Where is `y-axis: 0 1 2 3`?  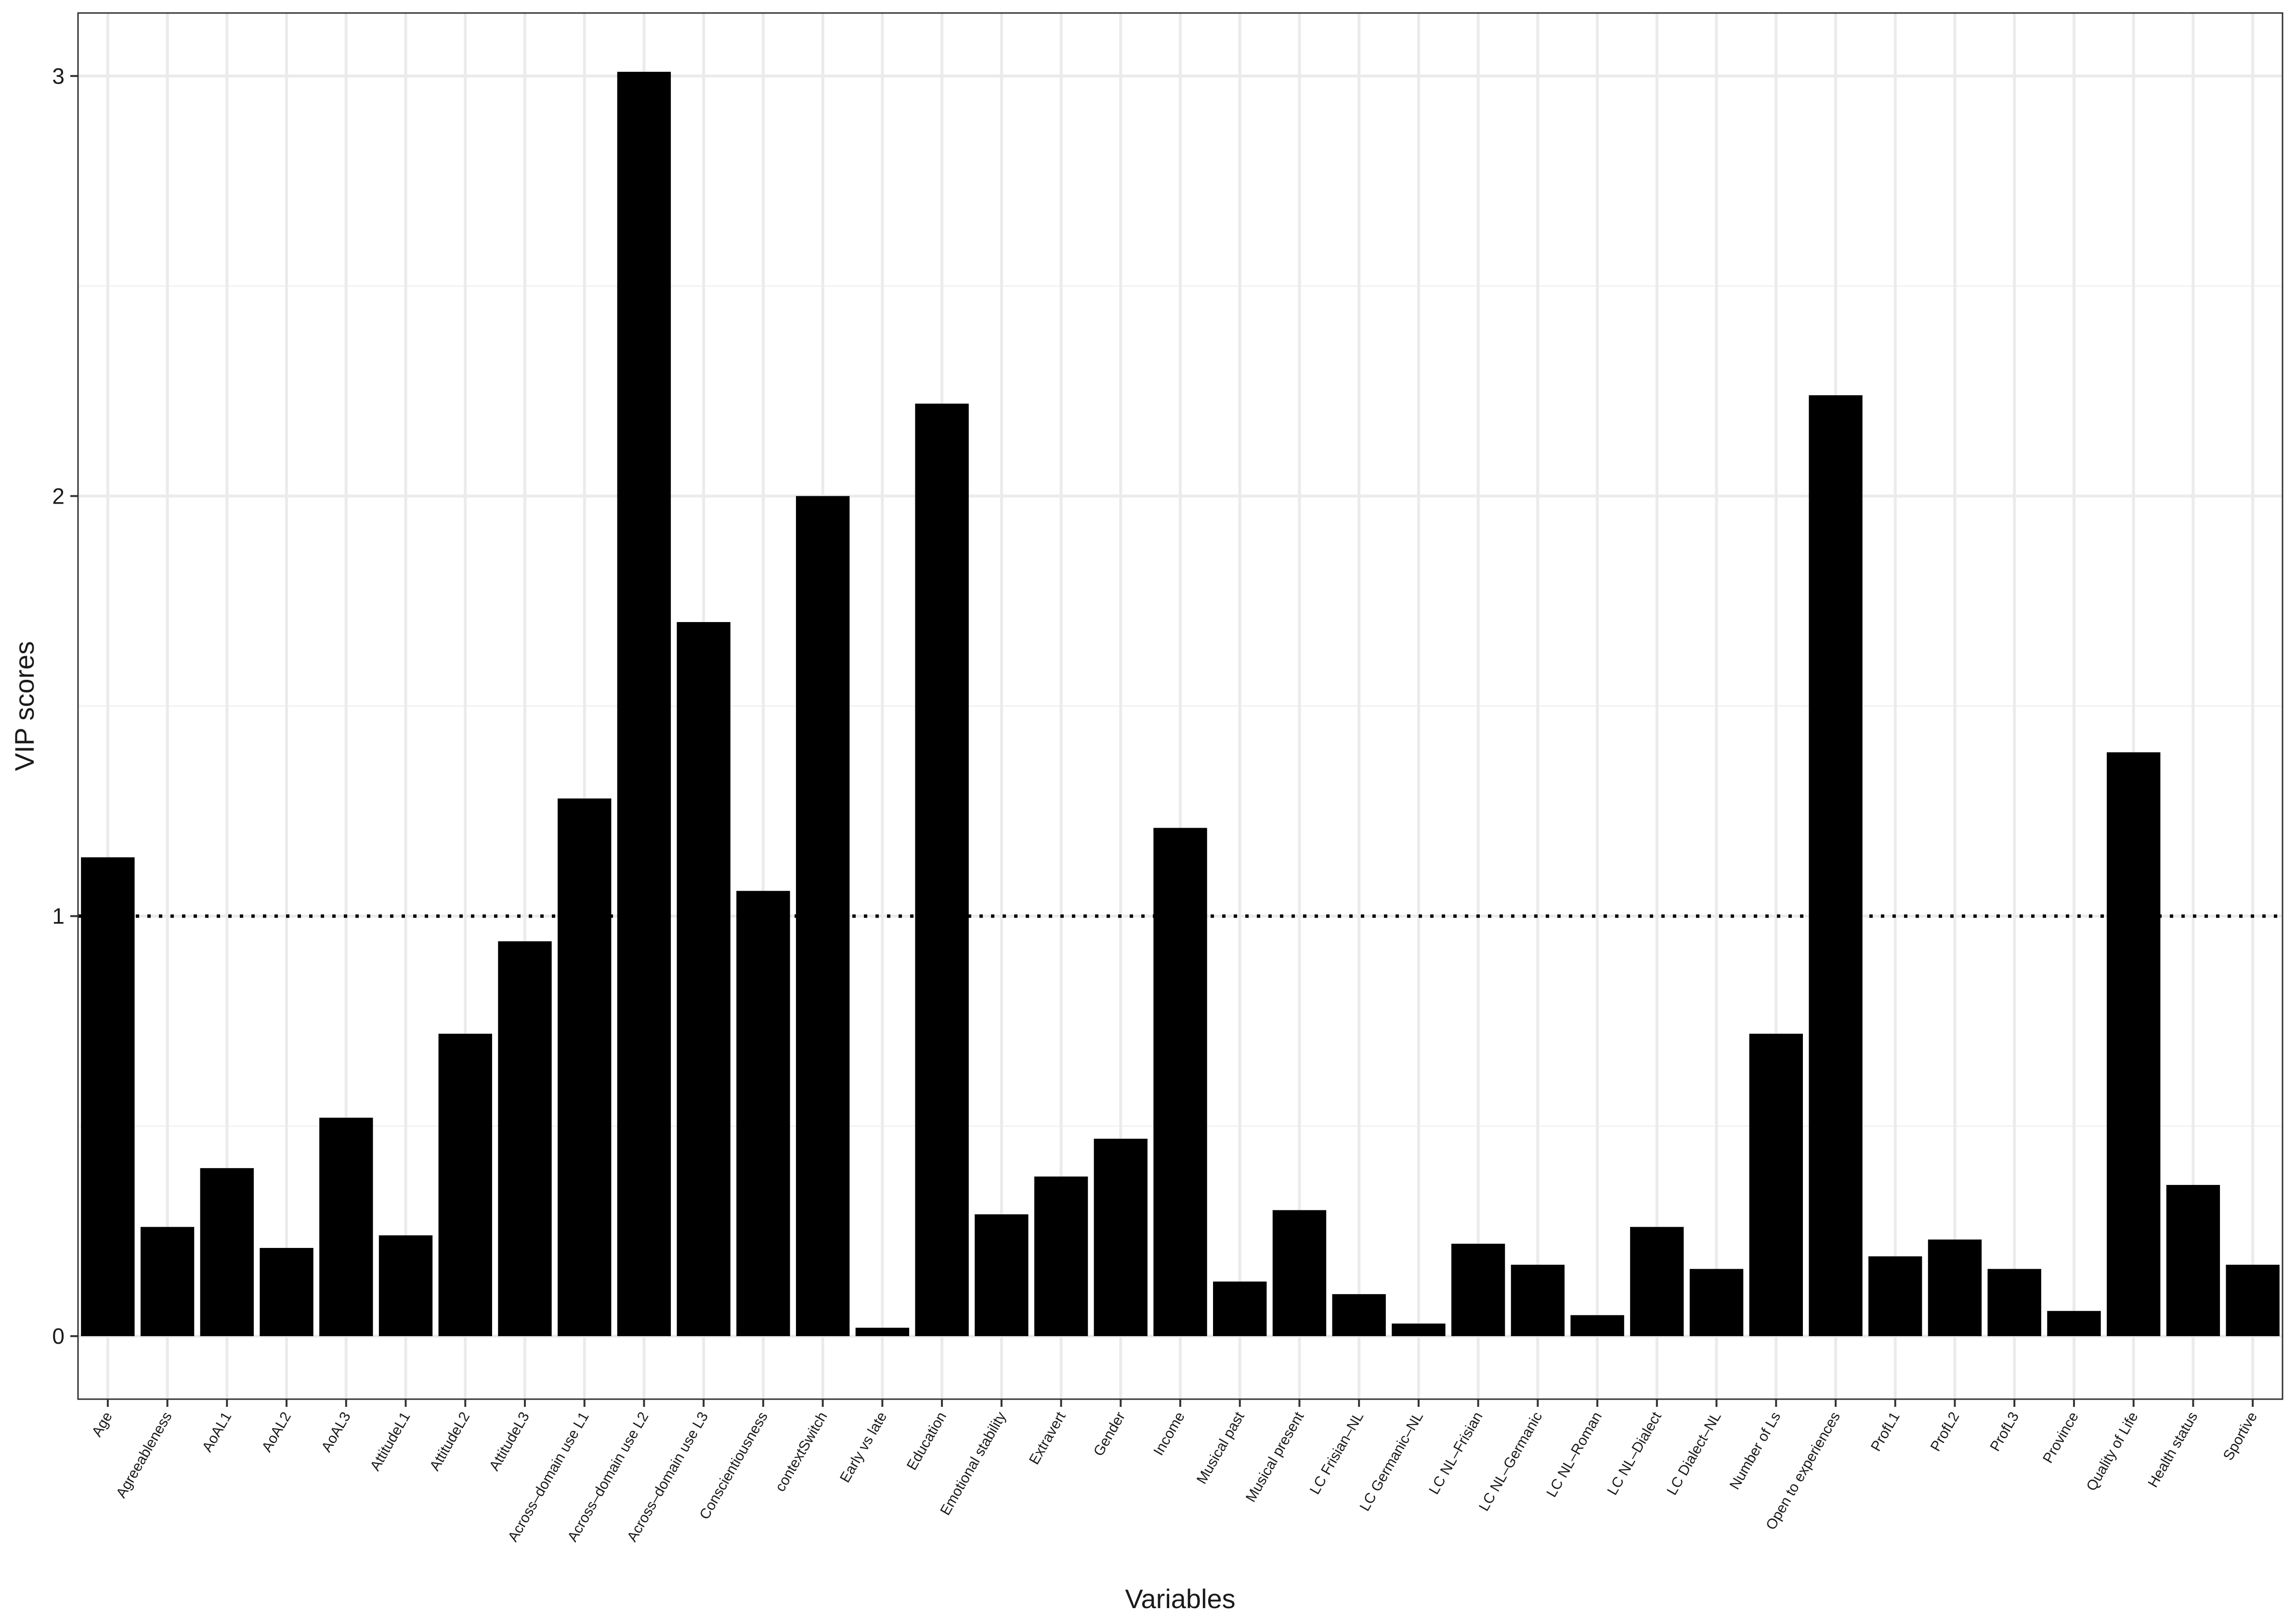 y-axis: 0 1 2 3 is located at coordinates (65, 706).